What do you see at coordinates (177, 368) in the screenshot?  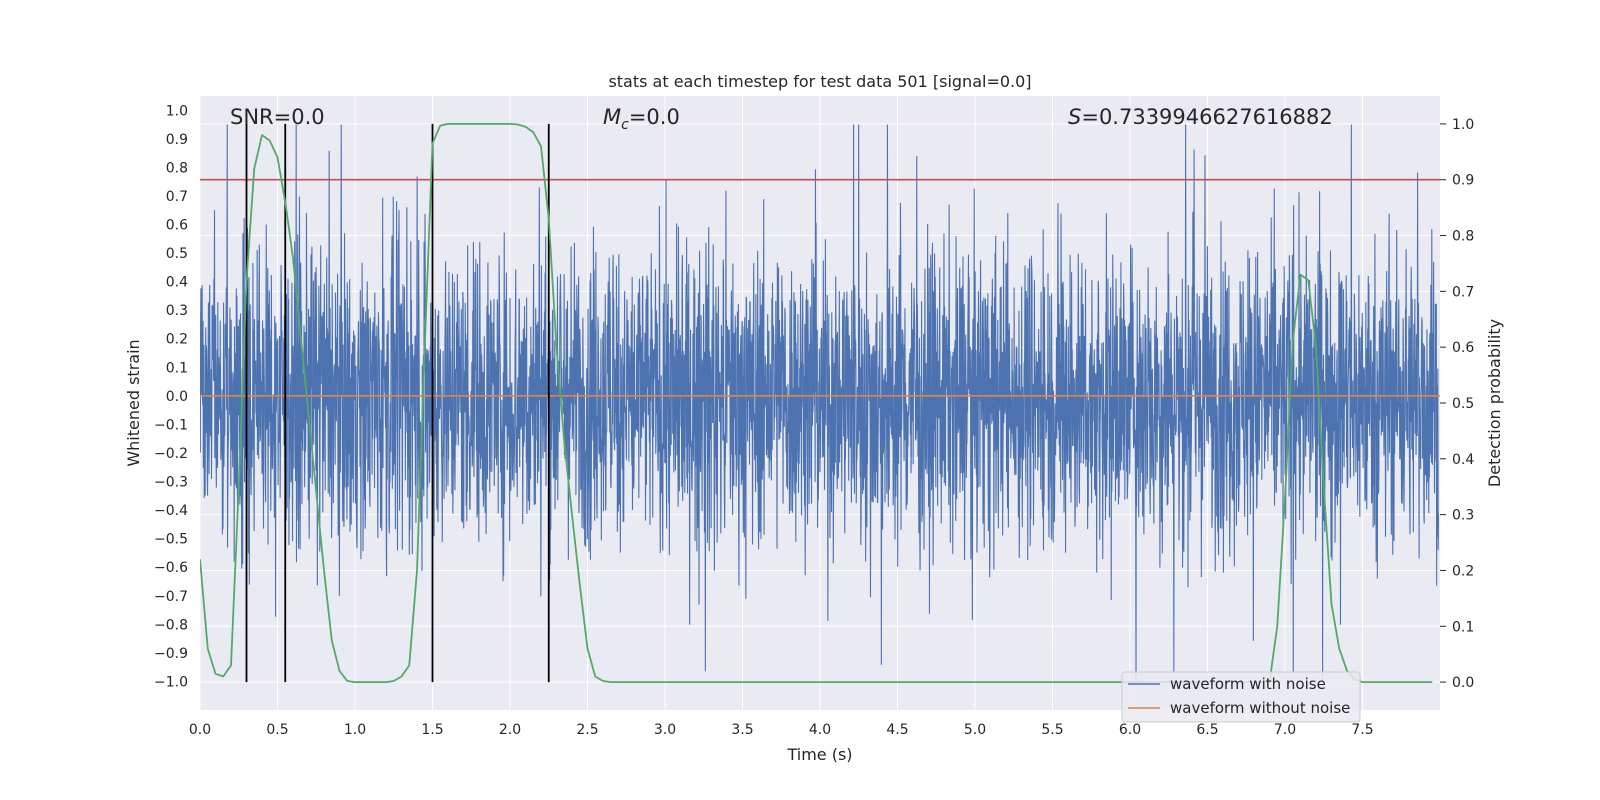 I see `y-tick-label: 0.1` at bounding box center [177, 368].